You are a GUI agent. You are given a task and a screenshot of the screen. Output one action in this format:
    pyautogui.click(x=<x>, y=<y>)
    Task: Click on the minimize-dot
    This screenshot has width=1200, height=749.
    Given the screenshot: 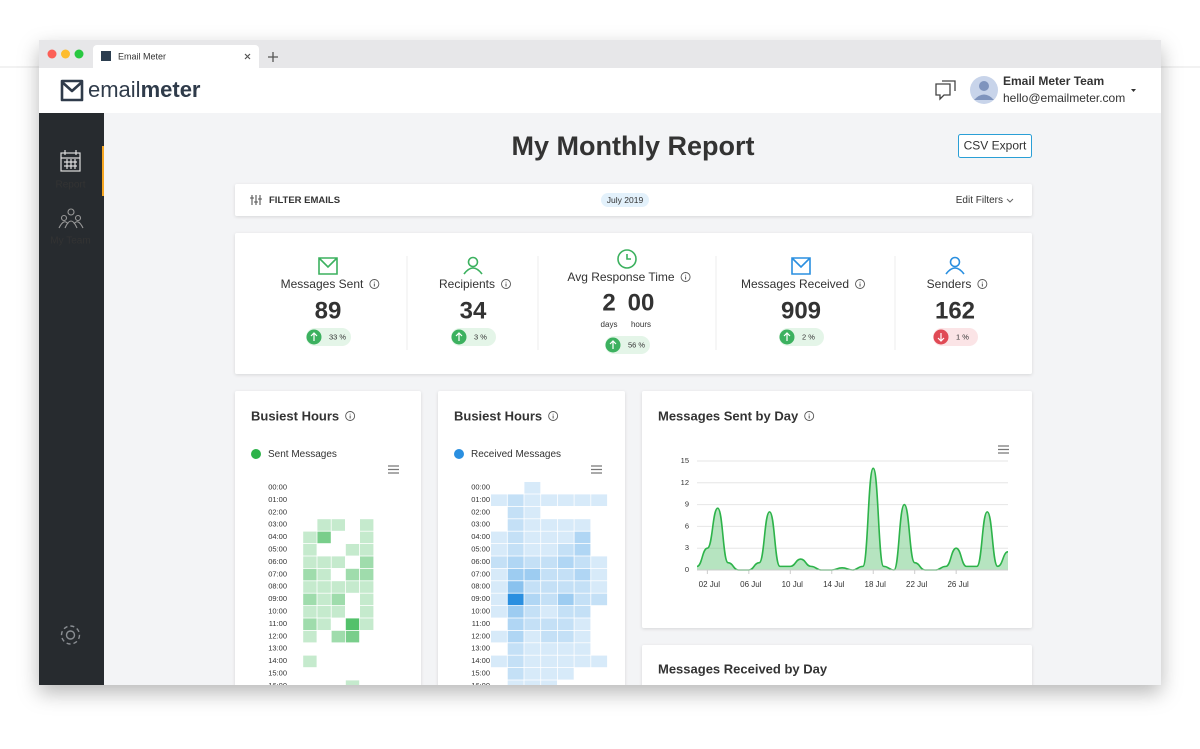 What is the action you would take?
    pyautogui.click(x=65, y=54)
    